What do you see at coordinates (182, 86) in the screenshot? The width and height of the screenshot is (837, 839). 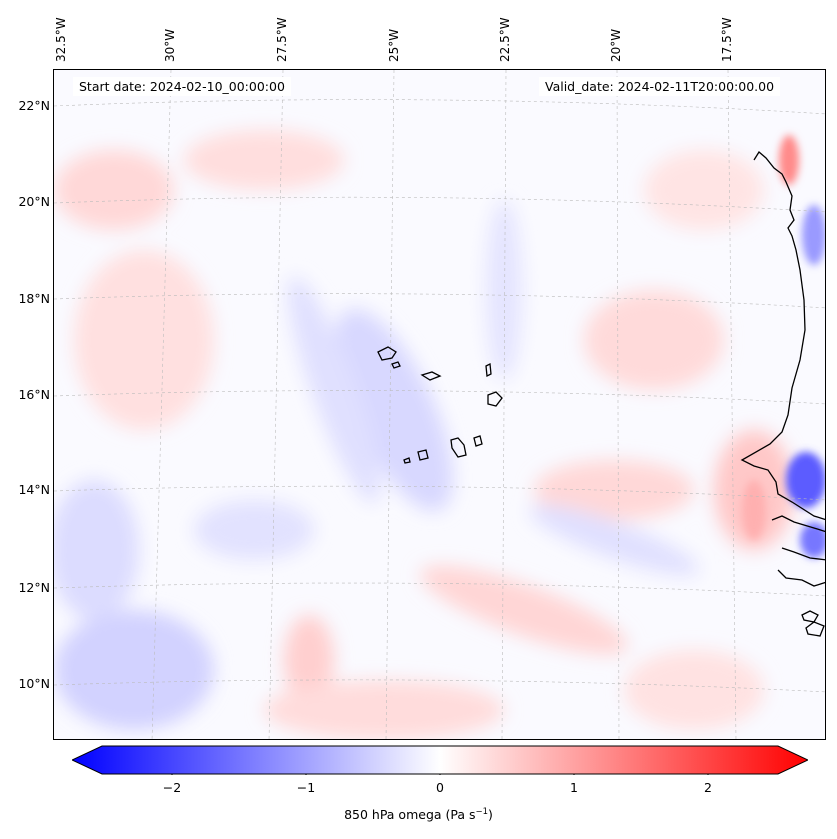 I see `start-date-label: Start date: 2024-02-10_00:00:00` at bounding box center [182, 86].